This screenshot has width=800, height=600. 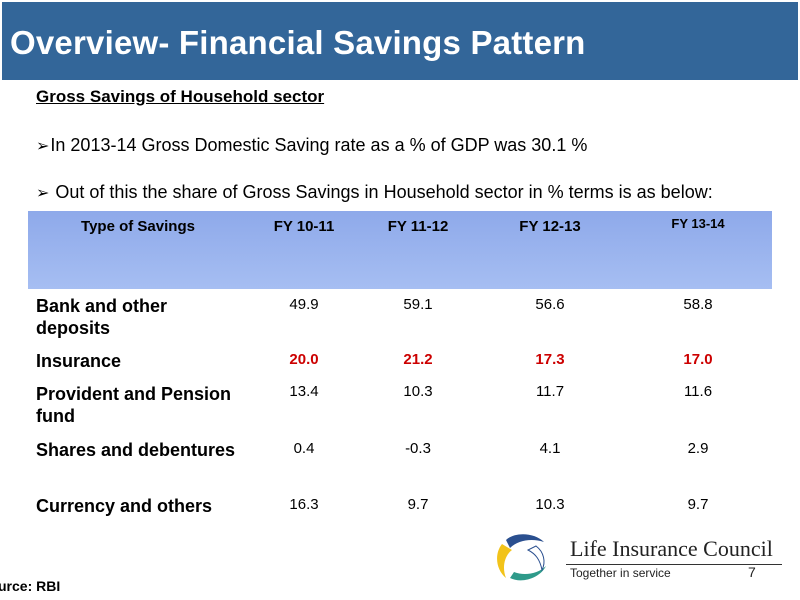 What do you see at coordinates (550, 304) in the screenshot?
I see `table-cell: 56.6` at bounding box center [550, 304].